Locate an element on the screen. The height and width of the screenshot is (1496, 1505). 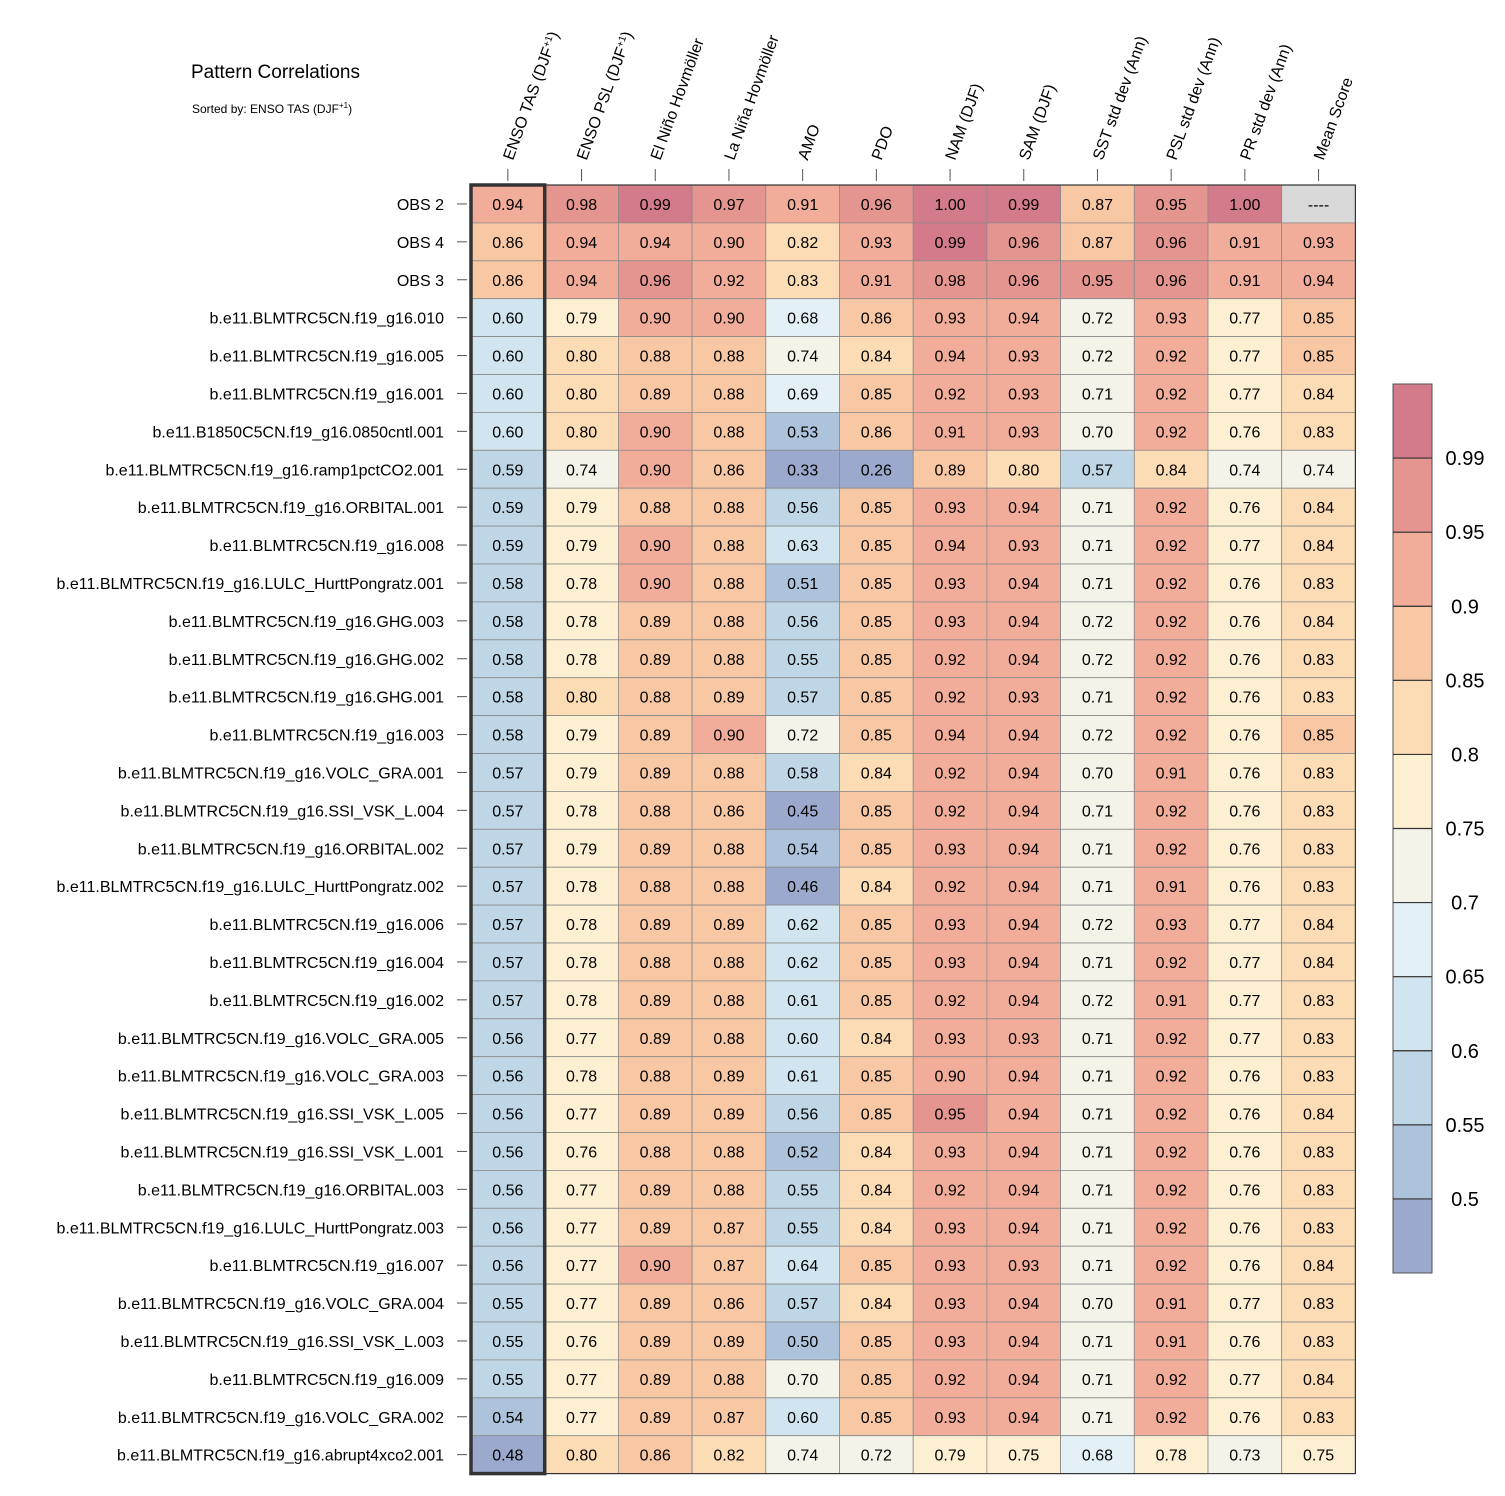
column-label-text: Mean Score is located at coordinates (1334, 118).